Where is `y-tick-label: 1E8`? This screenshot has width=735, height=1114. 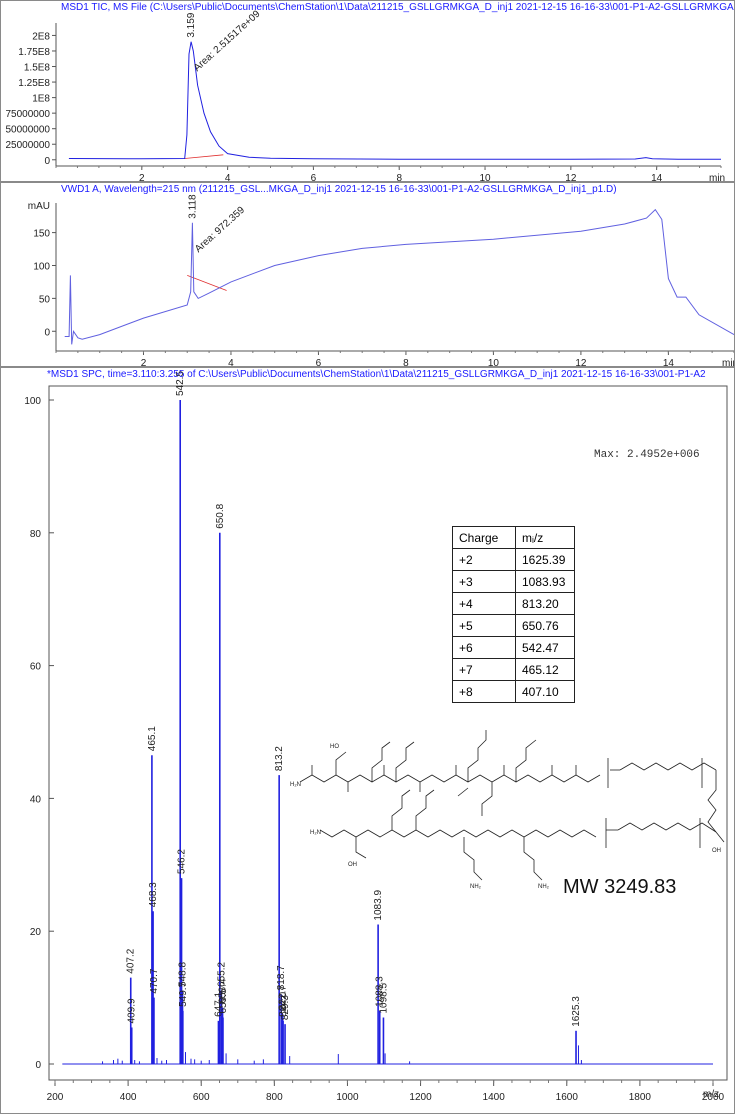
y-tick-label: 1E8 is located at coordinates (41, 99).